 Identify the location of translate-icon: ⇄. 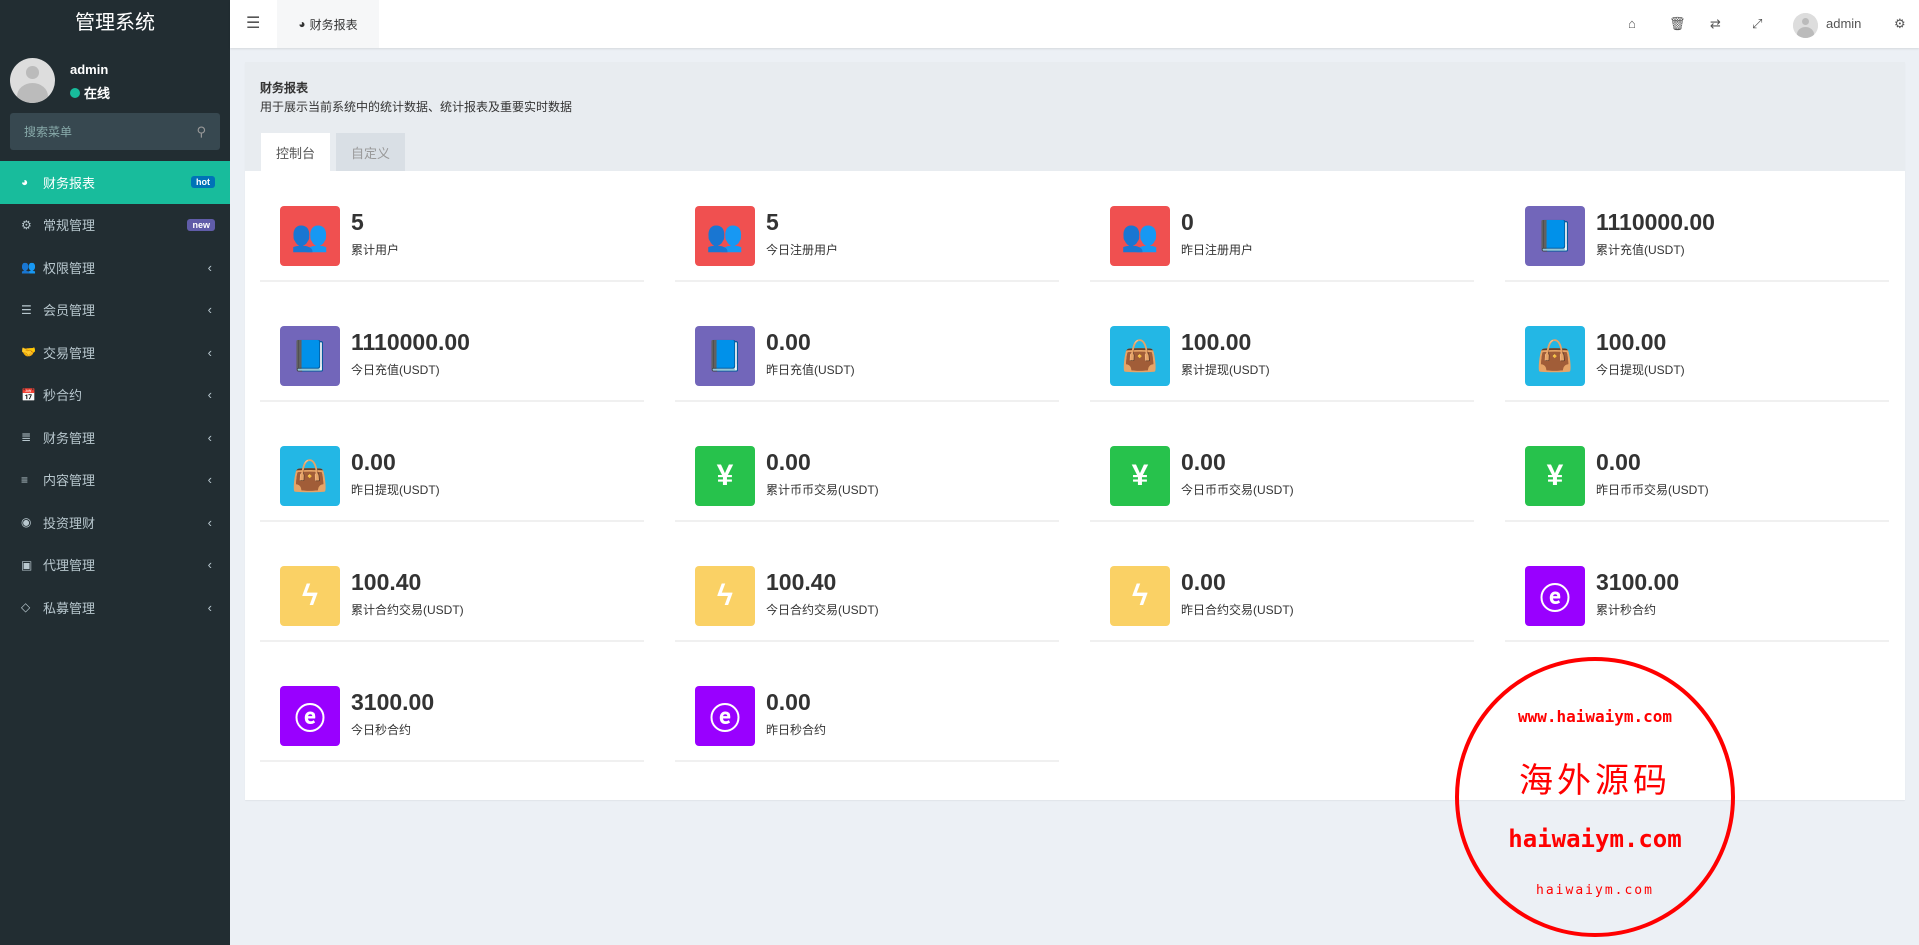
(1715, 23).